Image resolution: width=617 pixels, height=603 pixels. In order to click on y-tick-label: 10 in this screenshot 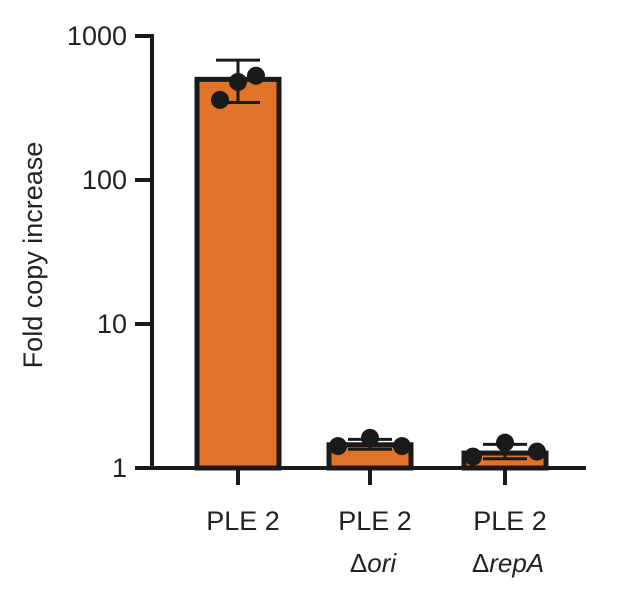, I will do `click(112, 324)`.